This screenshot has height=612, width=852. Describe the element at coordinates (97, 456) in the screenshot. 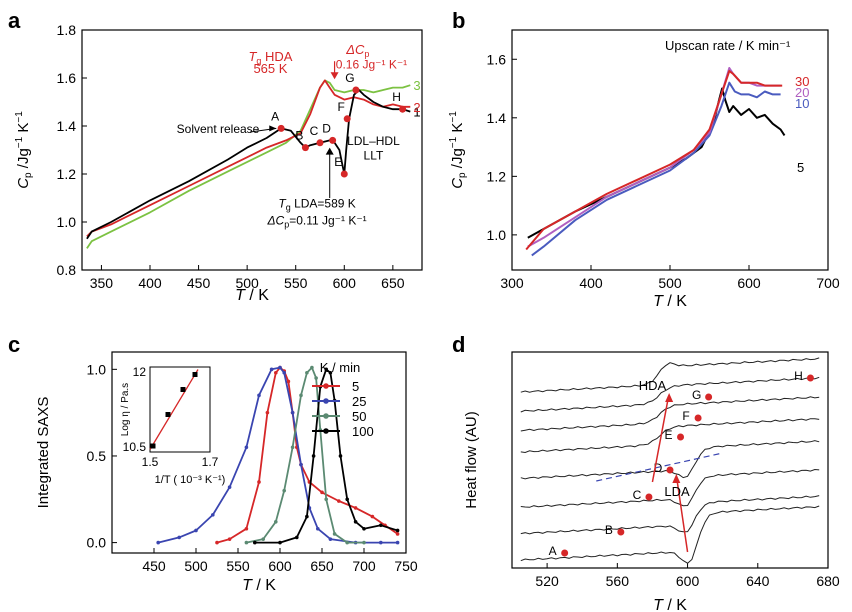

I see `panel-c-ytick-label: 0.5` at that location.